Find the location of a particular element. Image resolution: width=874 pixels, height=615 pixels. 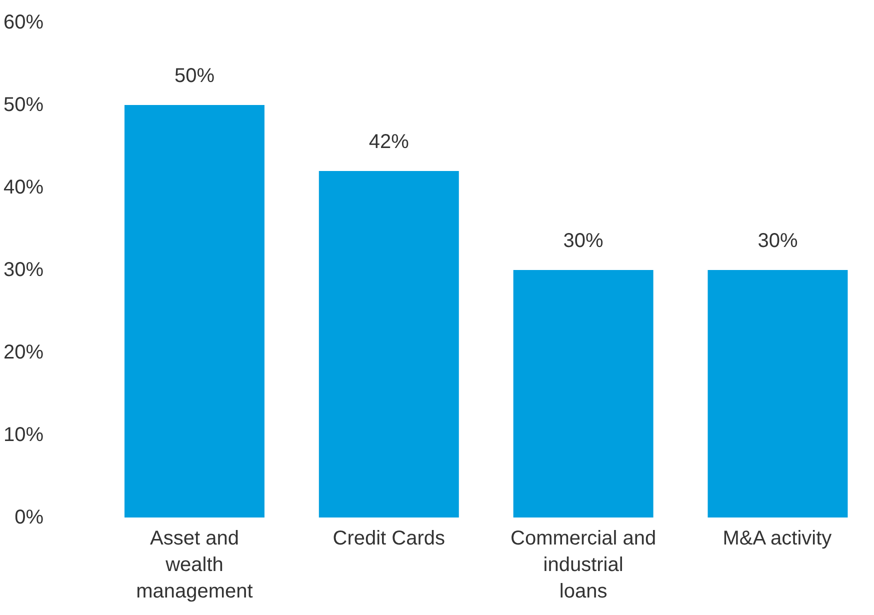

x-tick-label: M&A activity is located at coordinates (777, 539).